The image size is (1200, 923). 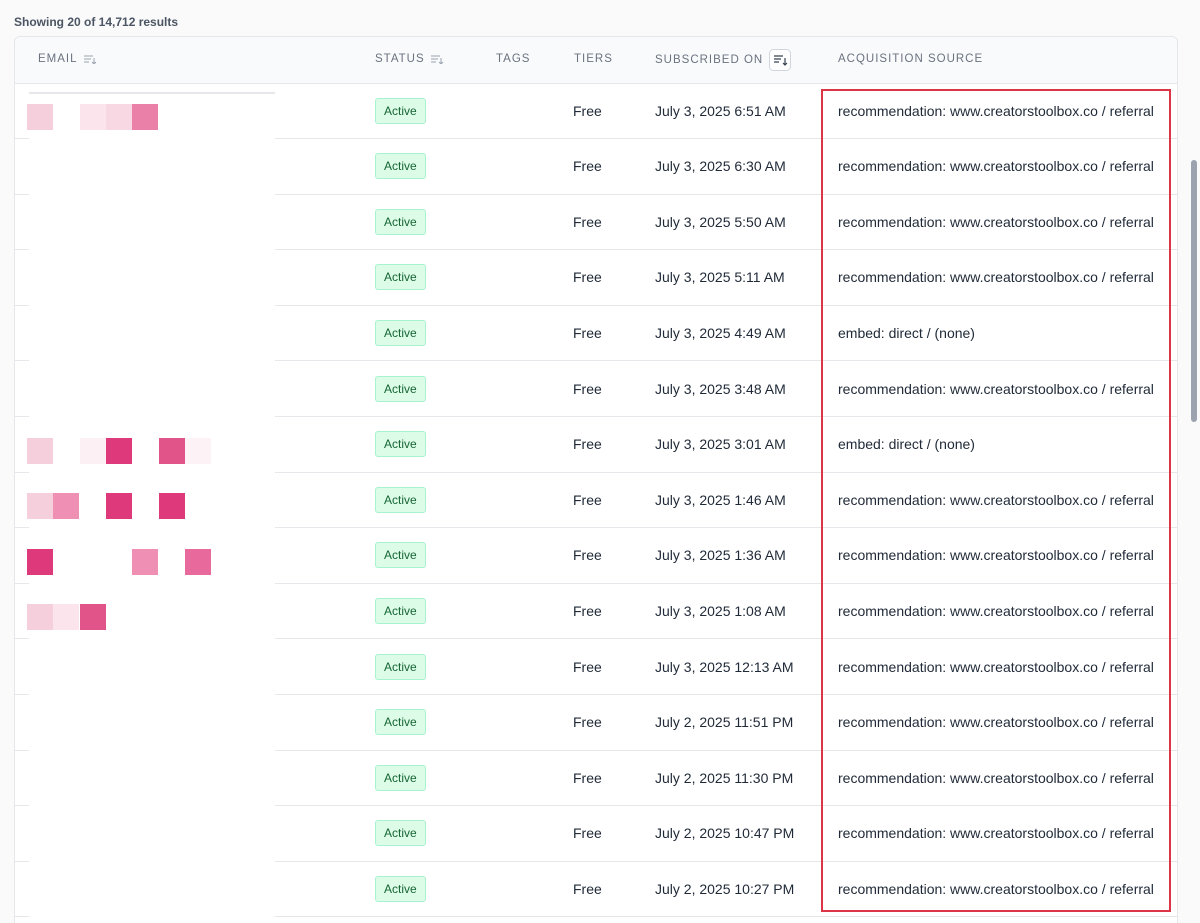 I want to click on sort-button, so click(x=780, y=60).